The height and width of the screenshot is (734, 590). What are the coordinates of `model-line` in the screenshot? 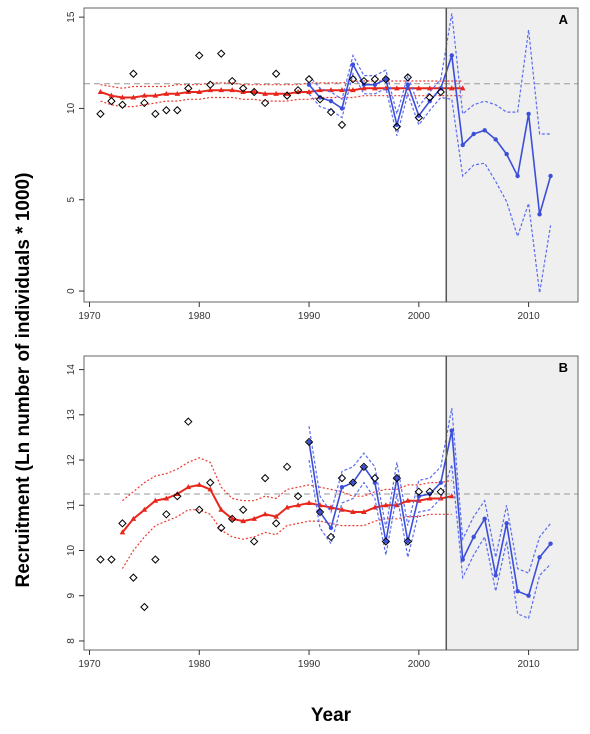 It's located at (281, 93).